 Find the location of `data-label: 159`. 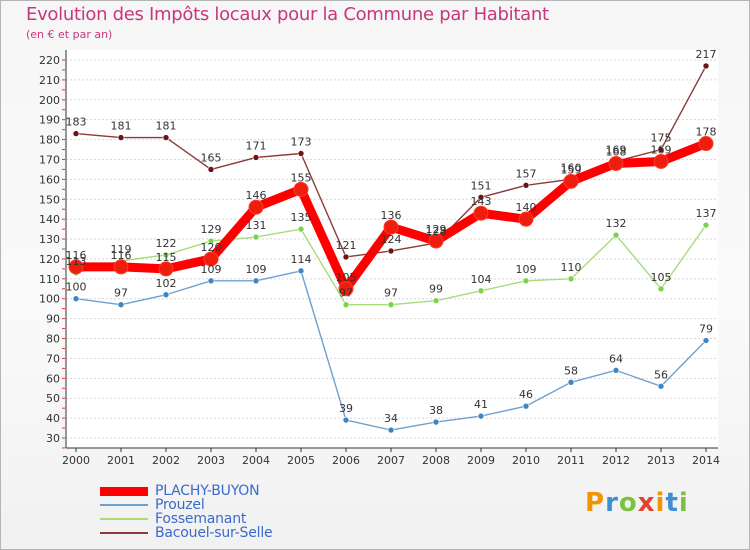

data-label: 159 is located at coordinates (571, 169).